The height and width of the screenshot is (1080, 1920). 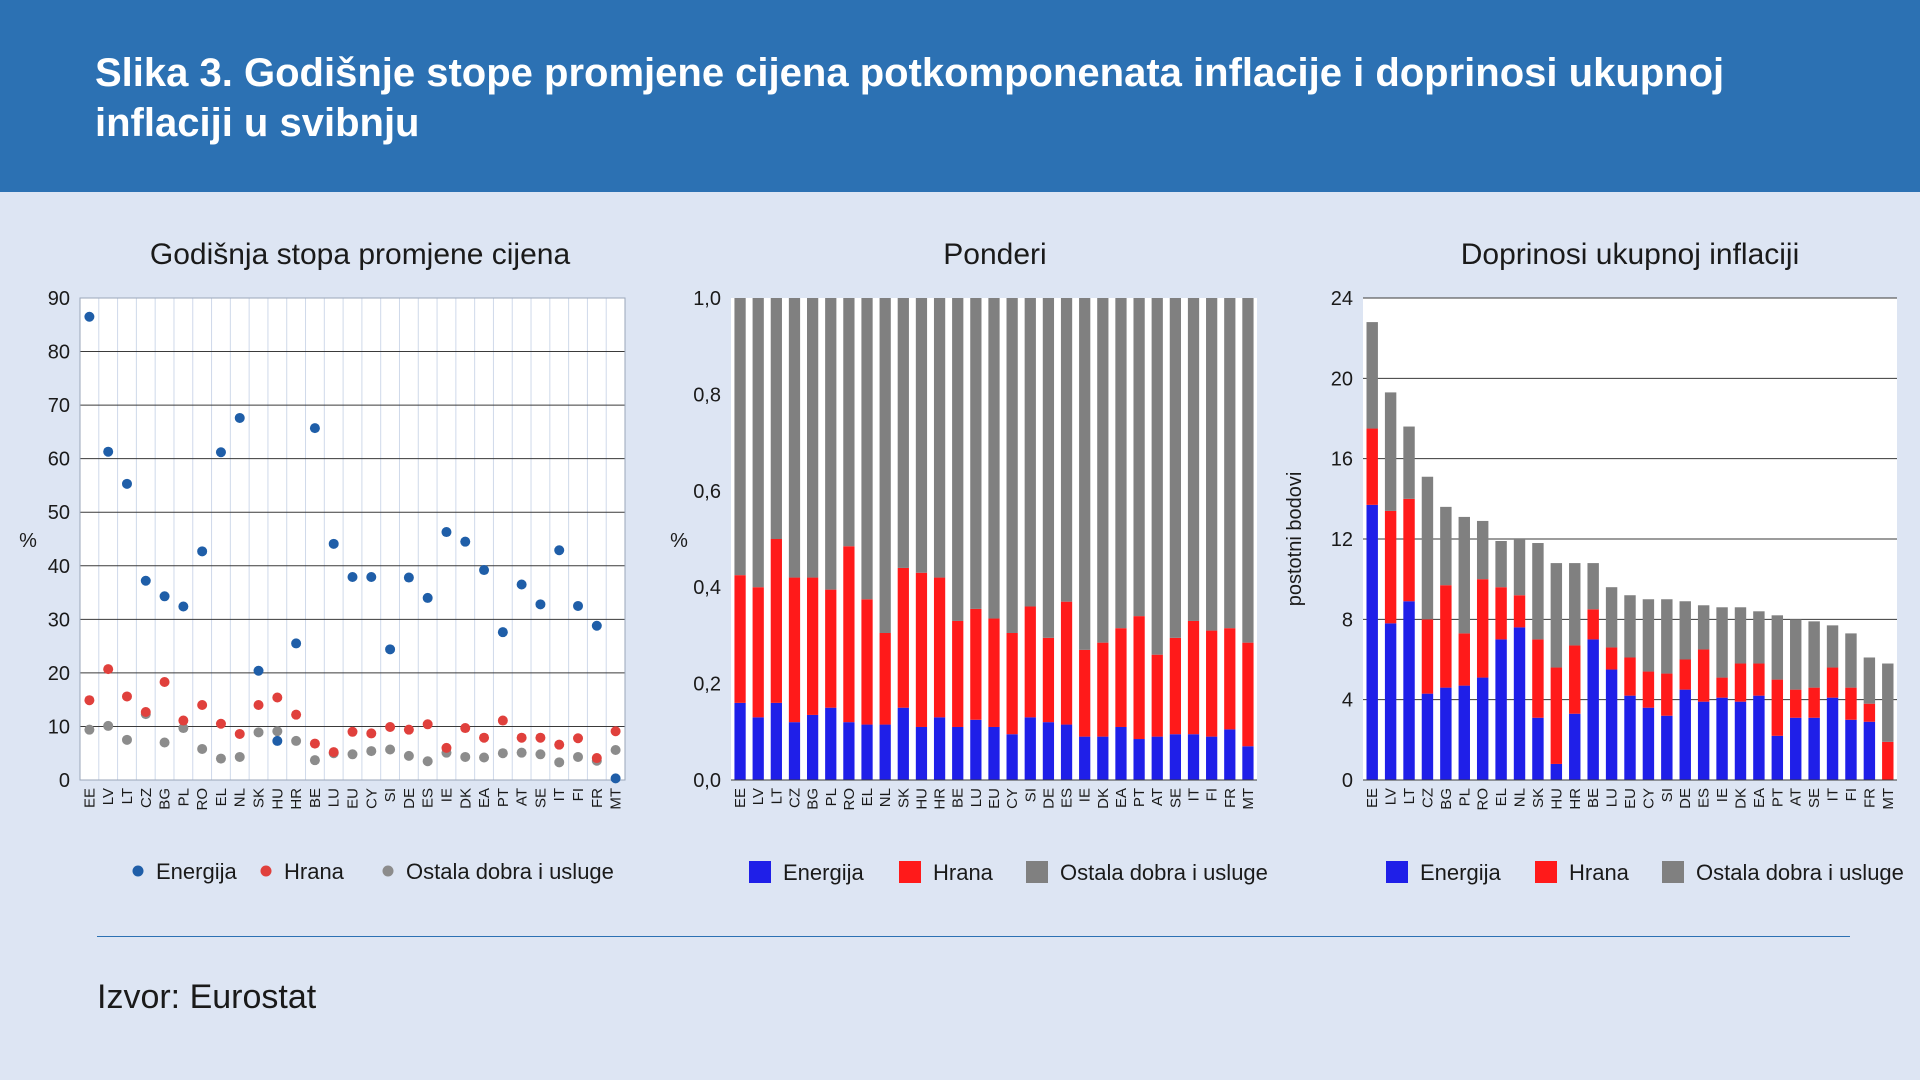 I want to click on point-ostala-dobra-i-usluge-HU, so click(x=277, y=731).